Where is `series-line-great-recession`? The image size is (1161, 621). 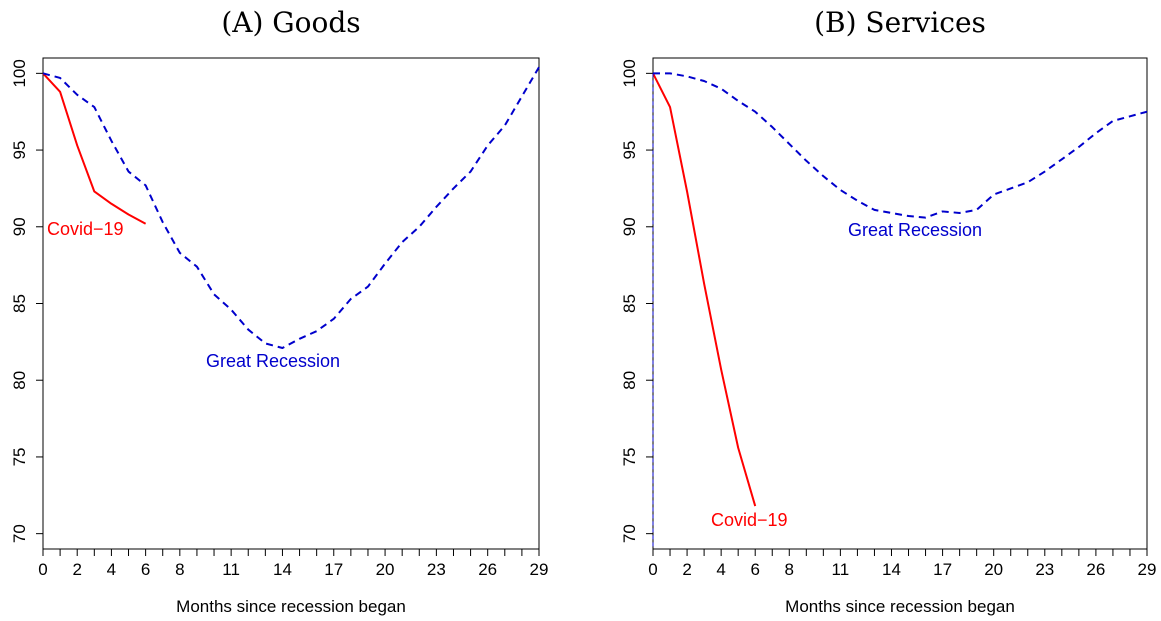
series-line-great-recession is located at coordinates (900, 145).